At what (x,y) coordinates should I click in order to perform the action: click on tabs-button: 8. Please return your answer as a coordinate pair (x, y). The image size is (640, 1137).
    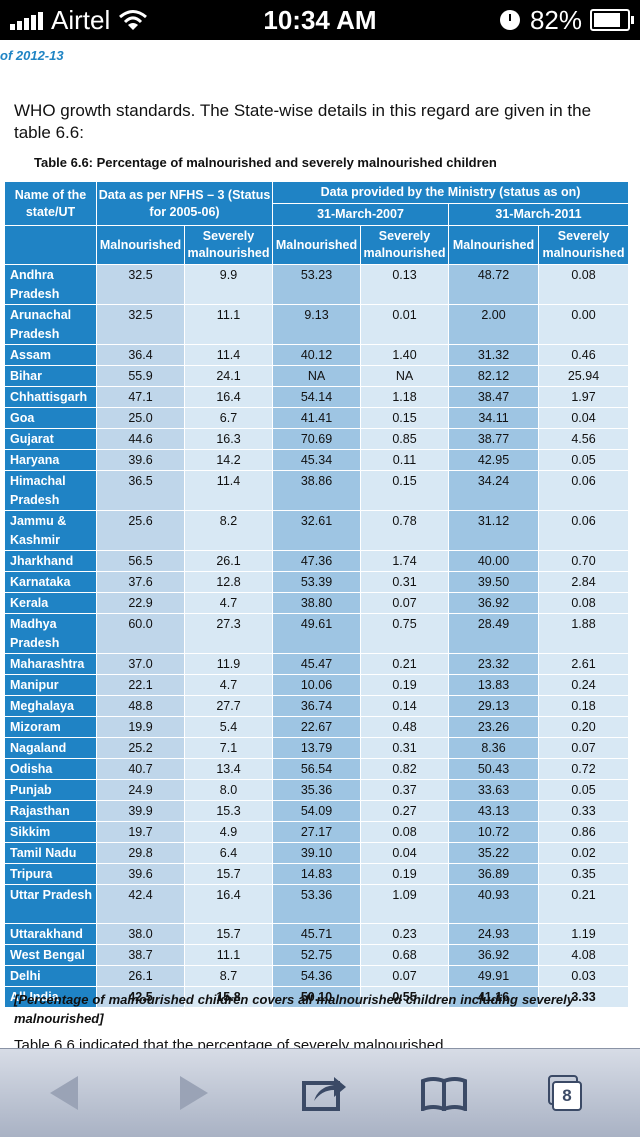
    Looking at the image, I should click on (570, 1093).